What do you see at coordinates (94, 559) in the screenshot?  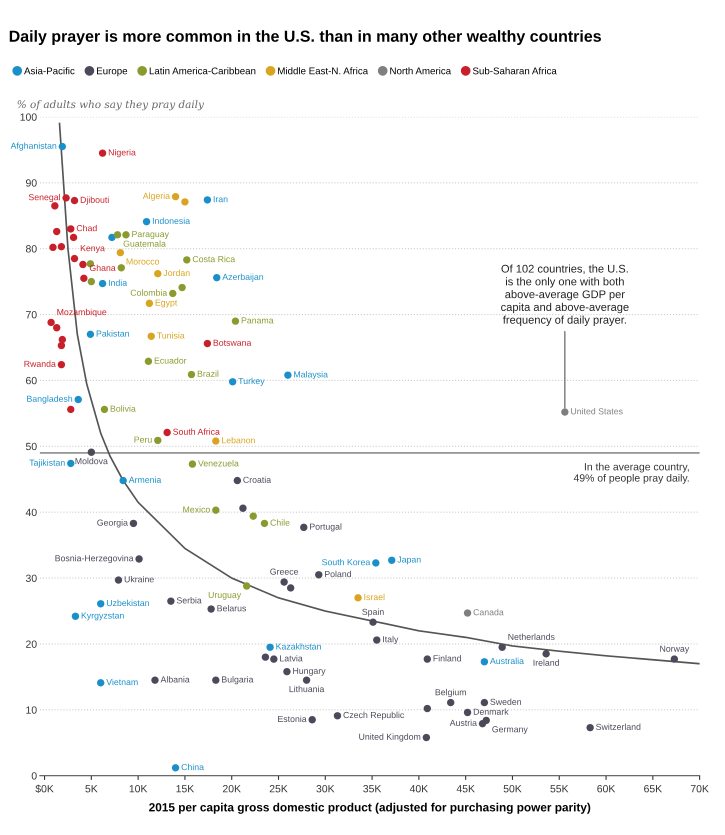 I see `annotation: Bosnia-Herzegovina` at bounding box center [94, 559].